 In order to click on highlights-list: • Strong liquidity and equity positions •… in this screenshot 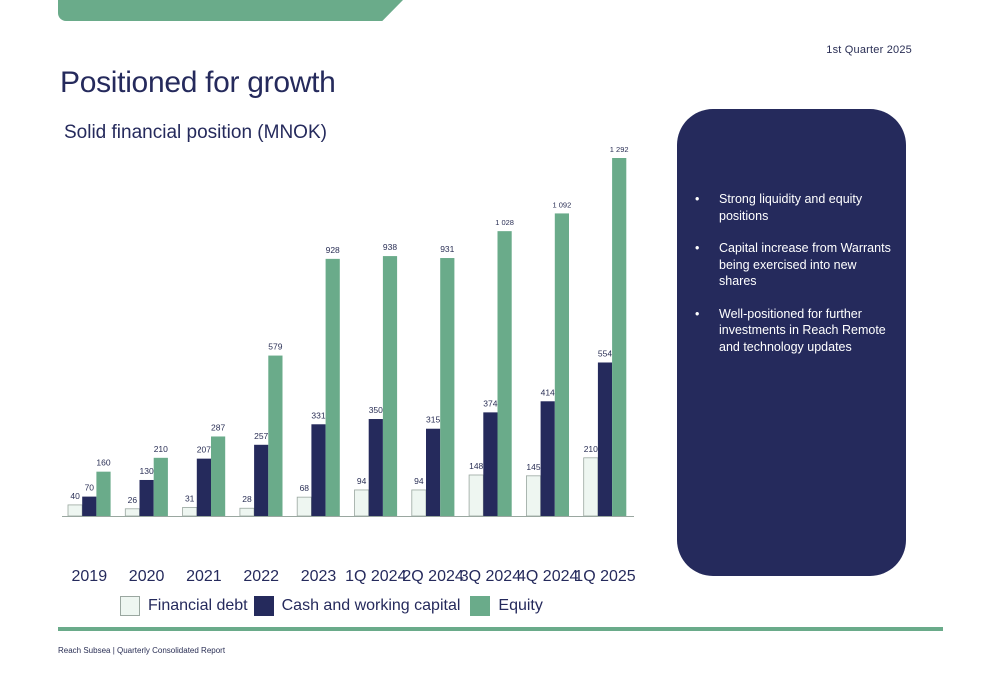, I will do `click(795, 281)`.